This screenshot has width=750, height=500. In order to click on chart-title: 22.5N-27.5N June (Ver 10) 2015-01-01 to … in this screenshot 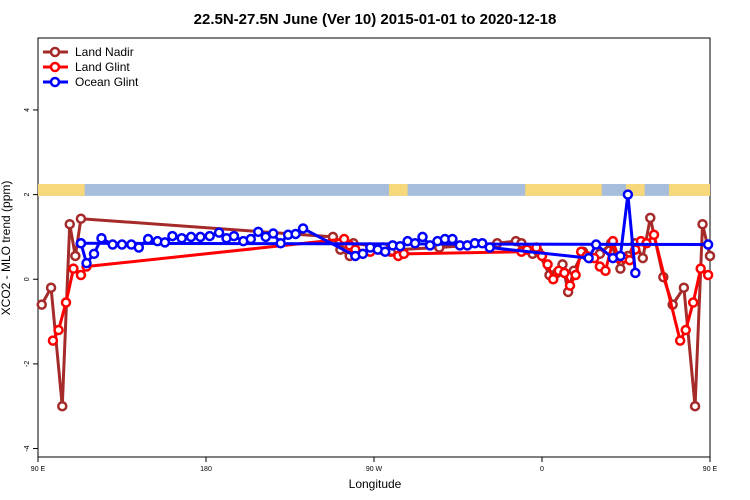, I will do `click(375, 19)`.